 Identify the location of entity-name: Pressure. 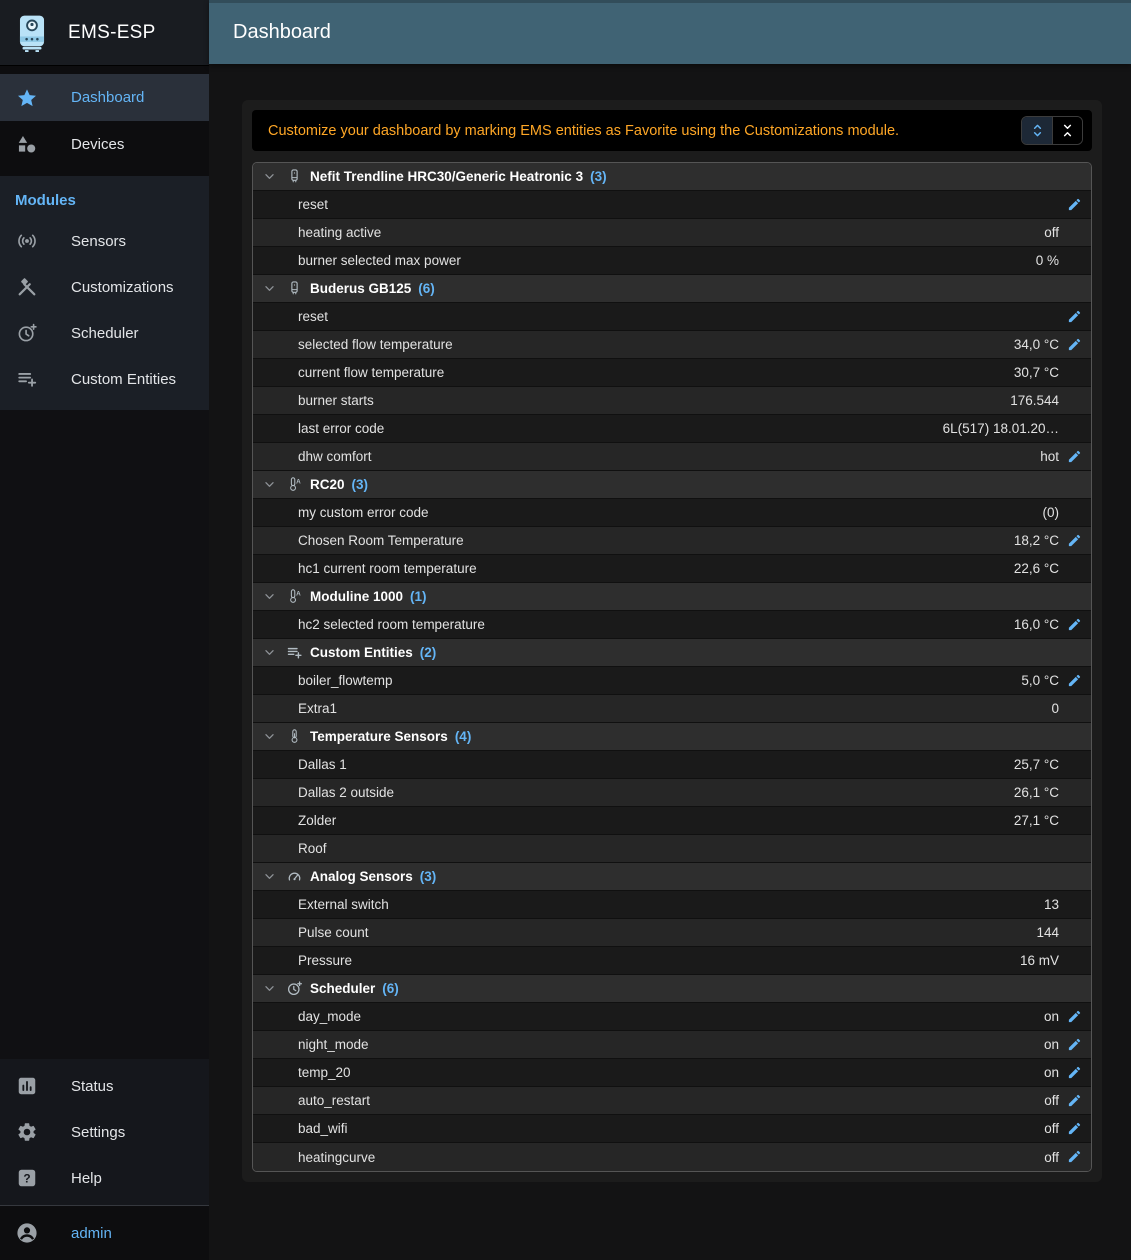
(325, 960).